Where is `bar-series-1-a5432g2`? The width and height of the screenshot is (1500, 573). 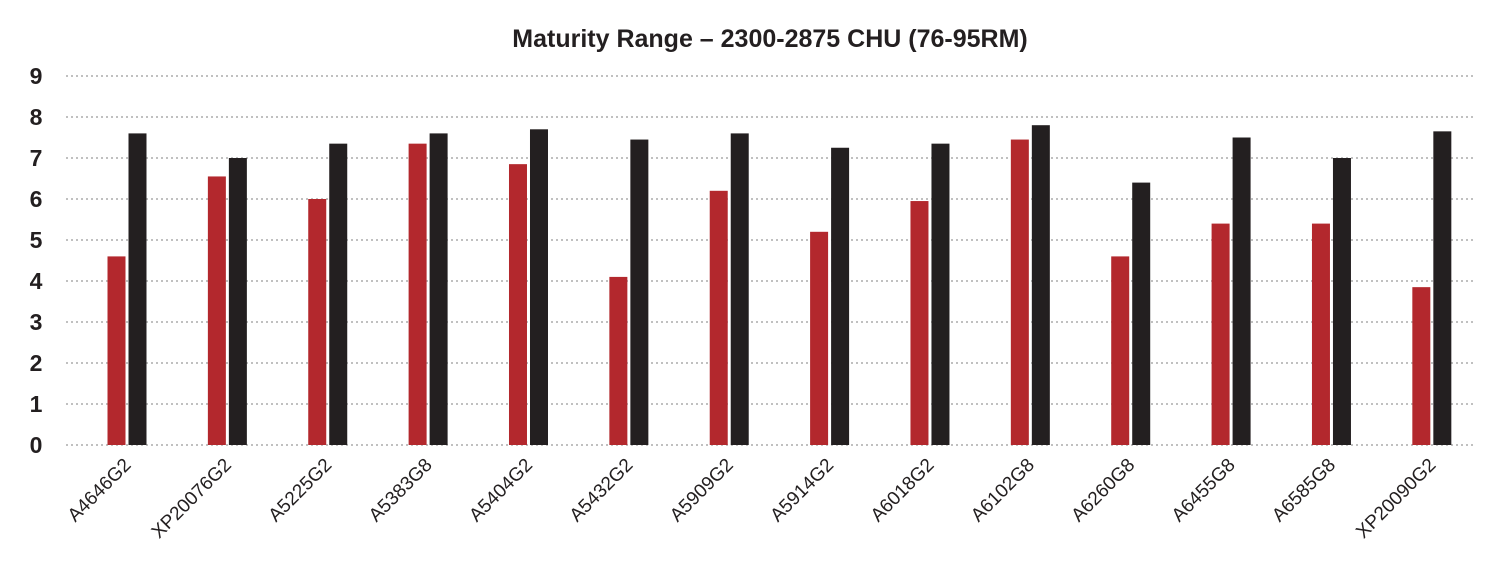
bar-series-1-a5432g2 is located at coordinates (618, 360).